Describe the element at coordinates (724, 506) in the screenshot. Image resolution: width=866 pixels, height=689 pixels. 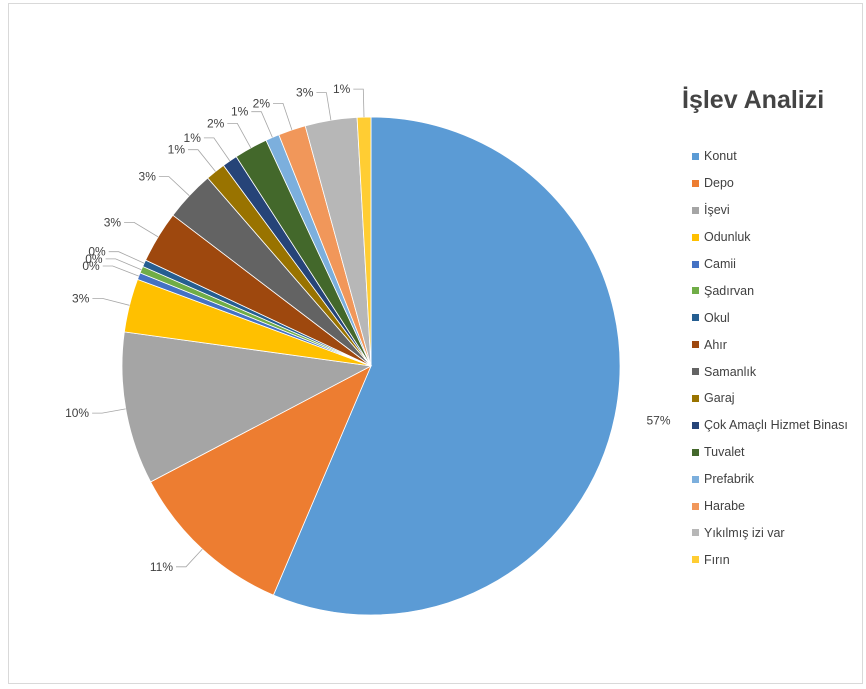
I see `legend-label: Harabe` at that location.